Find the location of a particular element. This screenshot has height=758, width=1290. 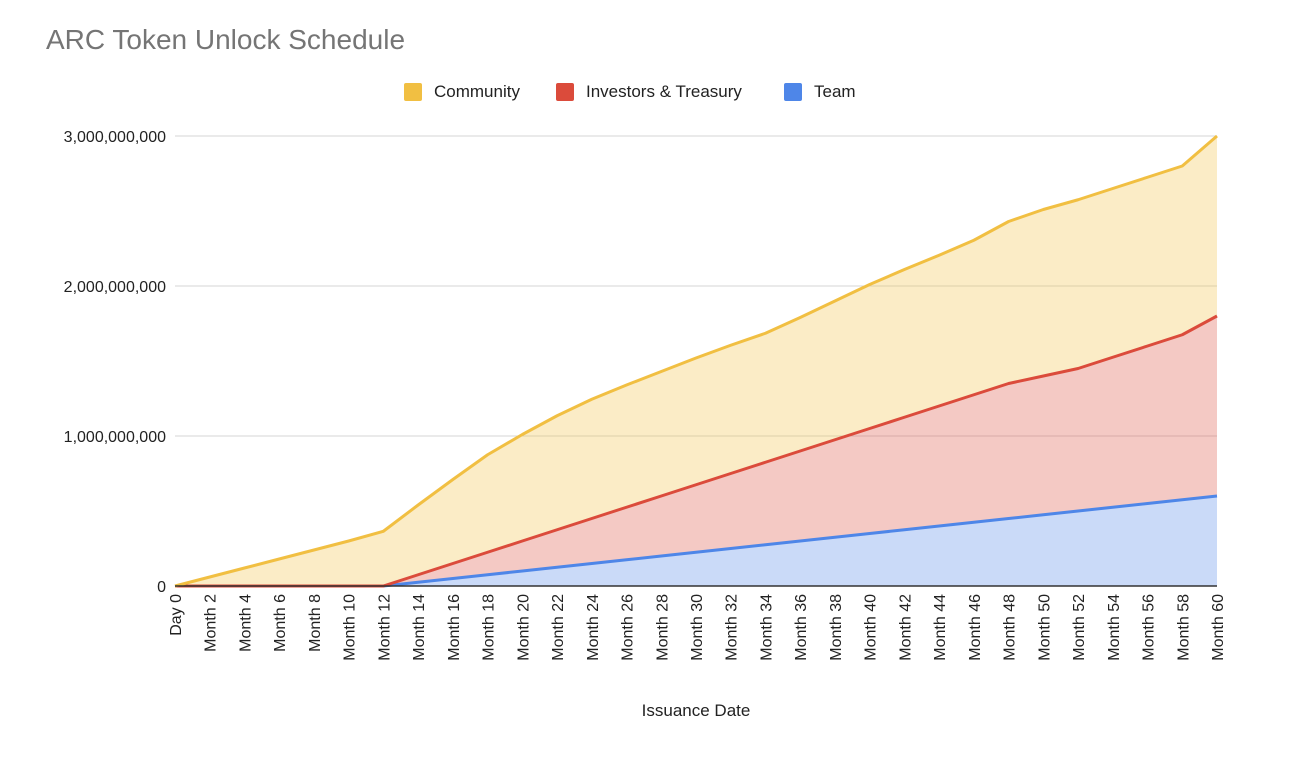

y-tick-label: 0 is located at coordinates (161, 587).